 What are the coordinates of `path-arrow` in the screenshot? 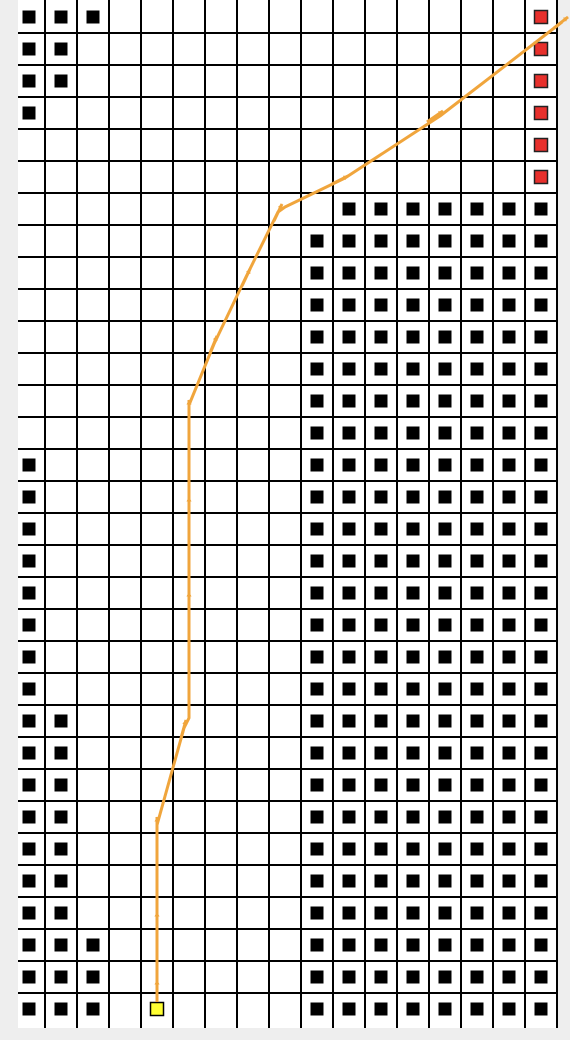 It's located at (246, 277).